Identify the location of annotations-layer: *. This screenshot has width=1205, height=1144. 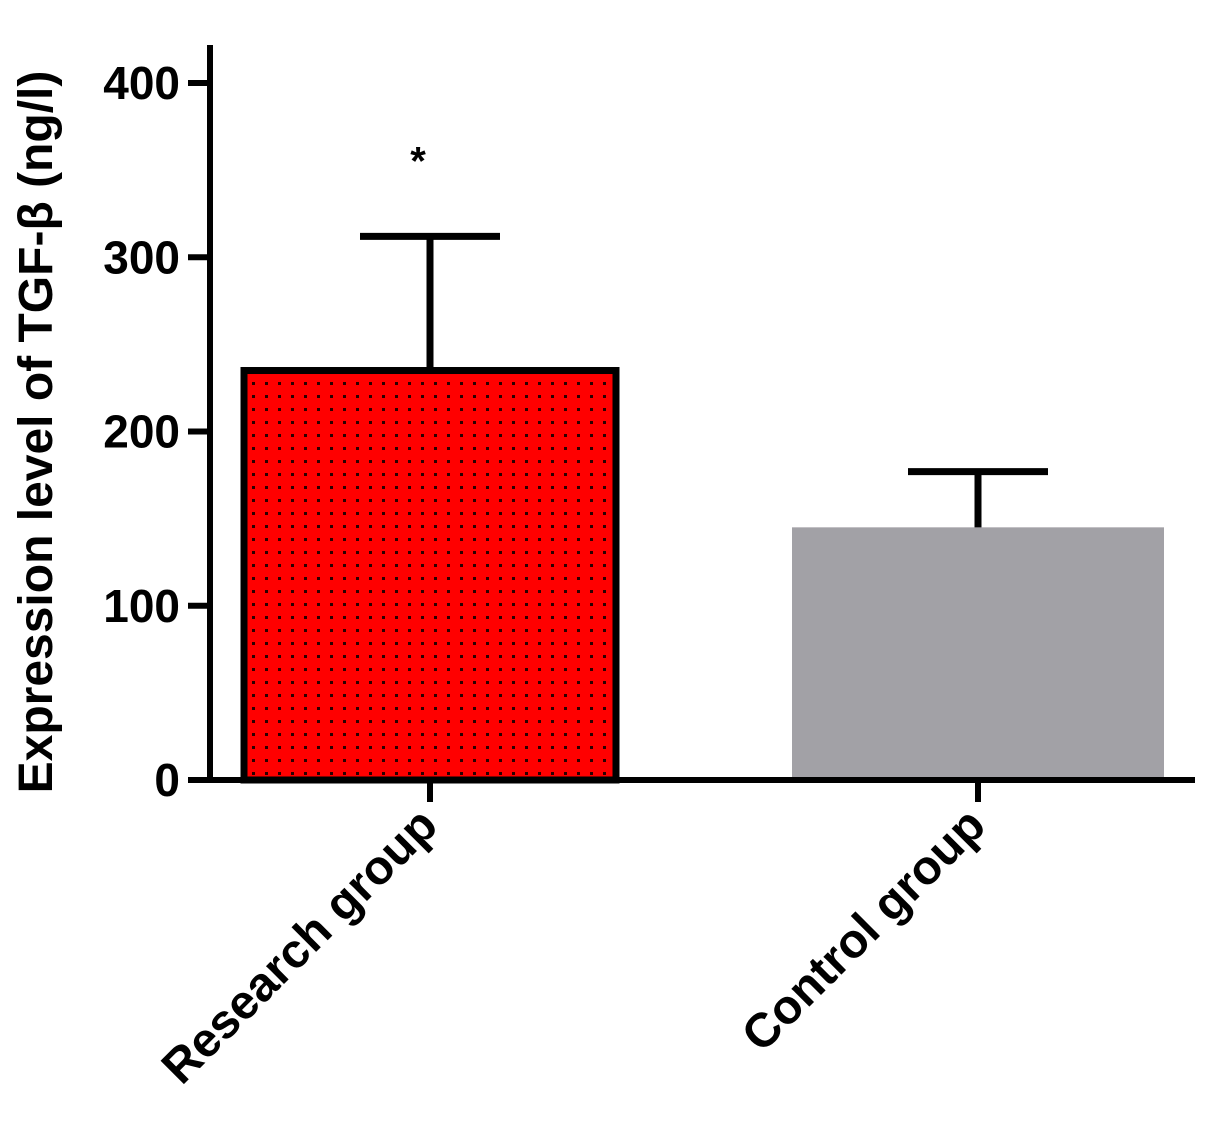
(418, 161).